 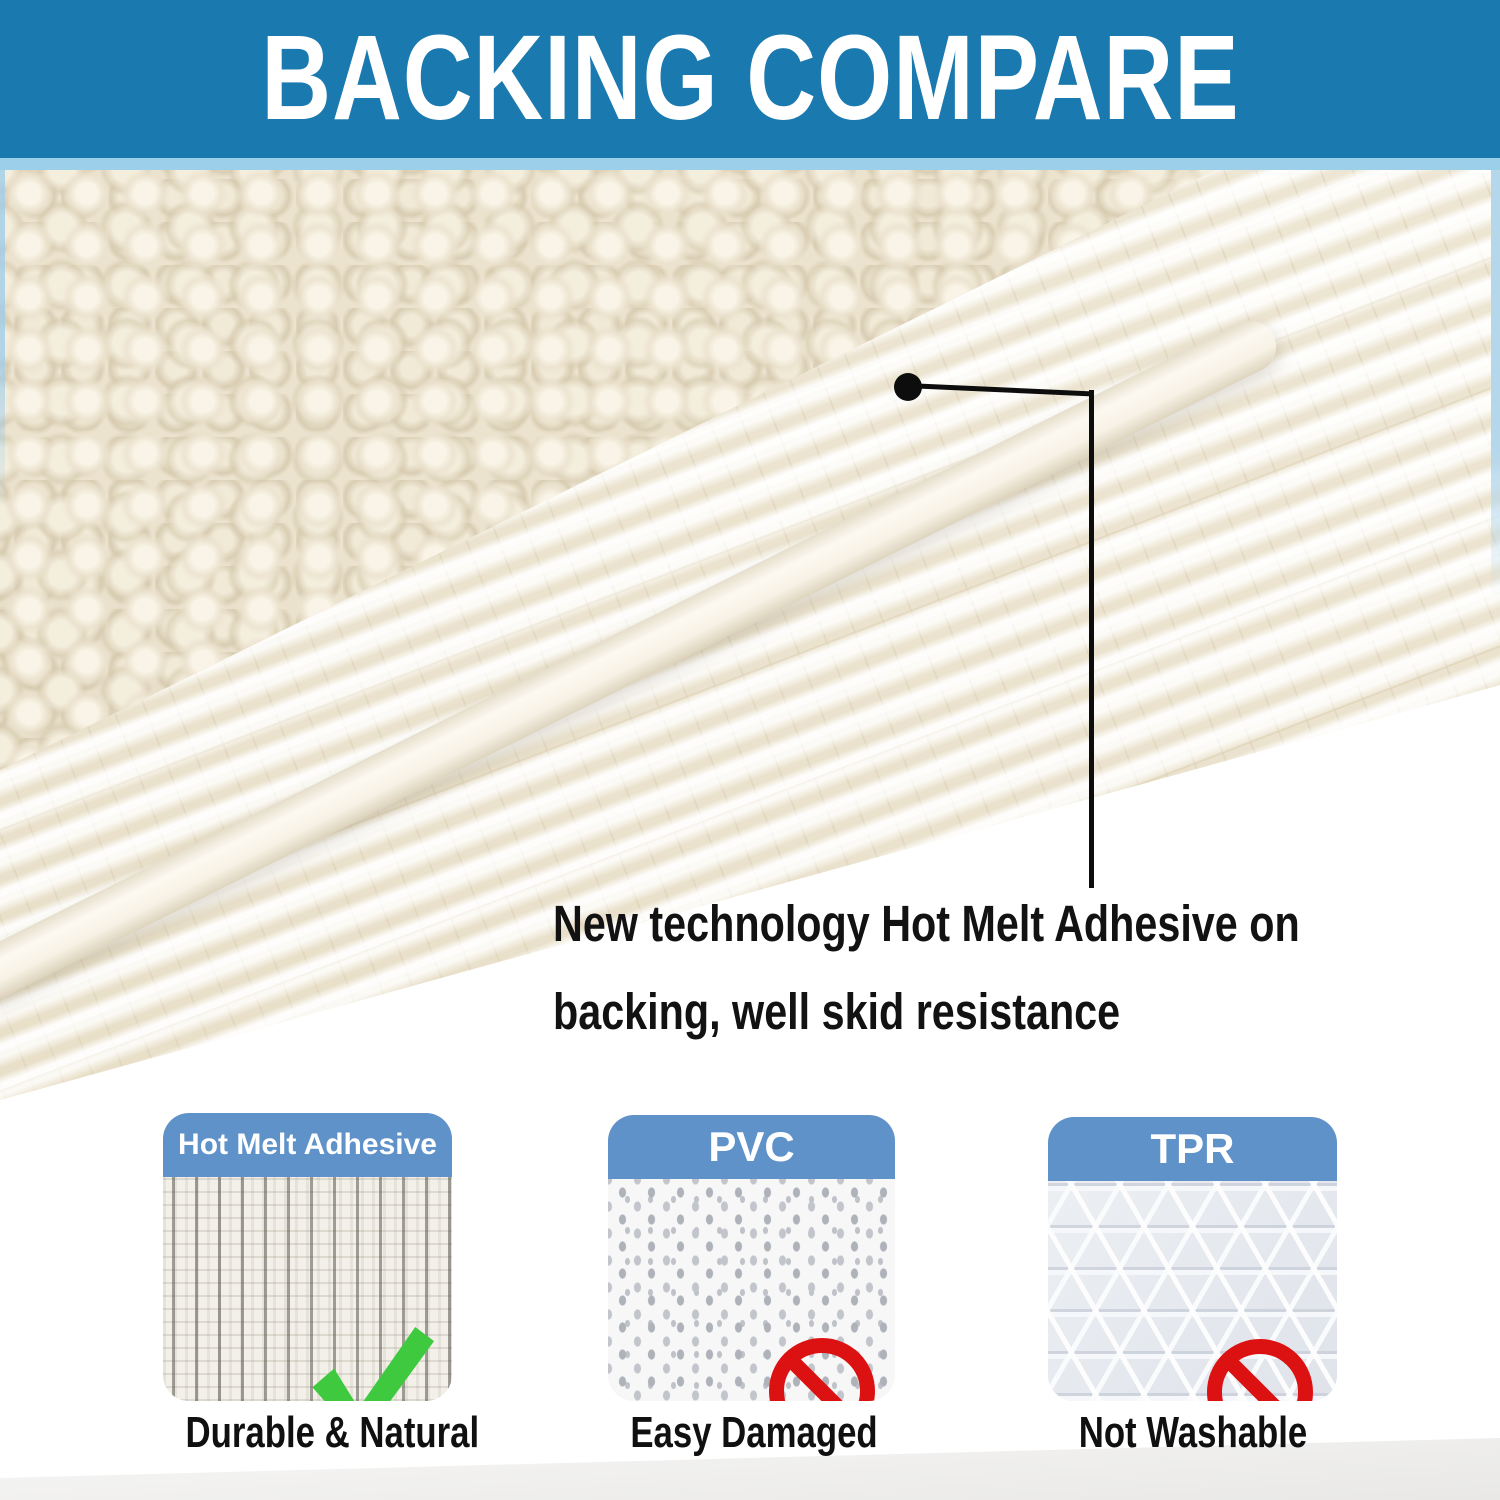 I want to click on tile-label: Hot Melt Adhesive, so click(x=307, y=1144).